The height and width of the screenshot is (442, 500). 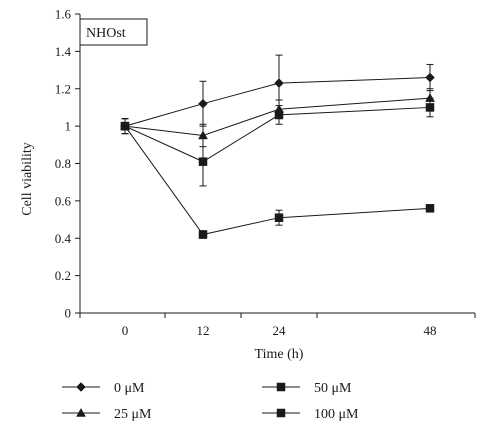 What do you see at coordinates (63, 200) in the screenshot?
I see `y-tick-label: 0.6` at bounding box center [63, 200].